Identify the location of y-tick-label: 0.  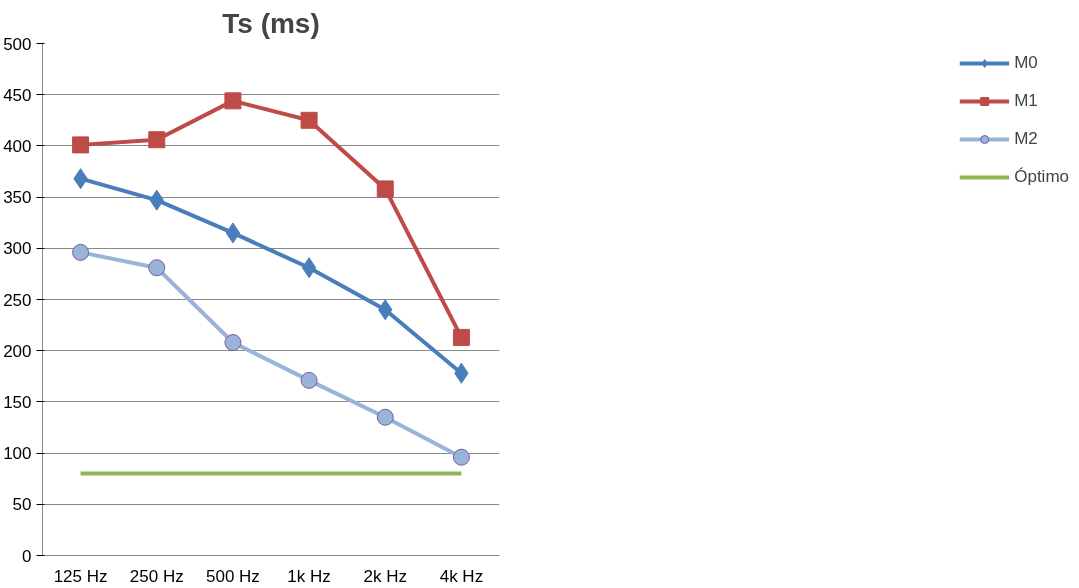
(27, 556).